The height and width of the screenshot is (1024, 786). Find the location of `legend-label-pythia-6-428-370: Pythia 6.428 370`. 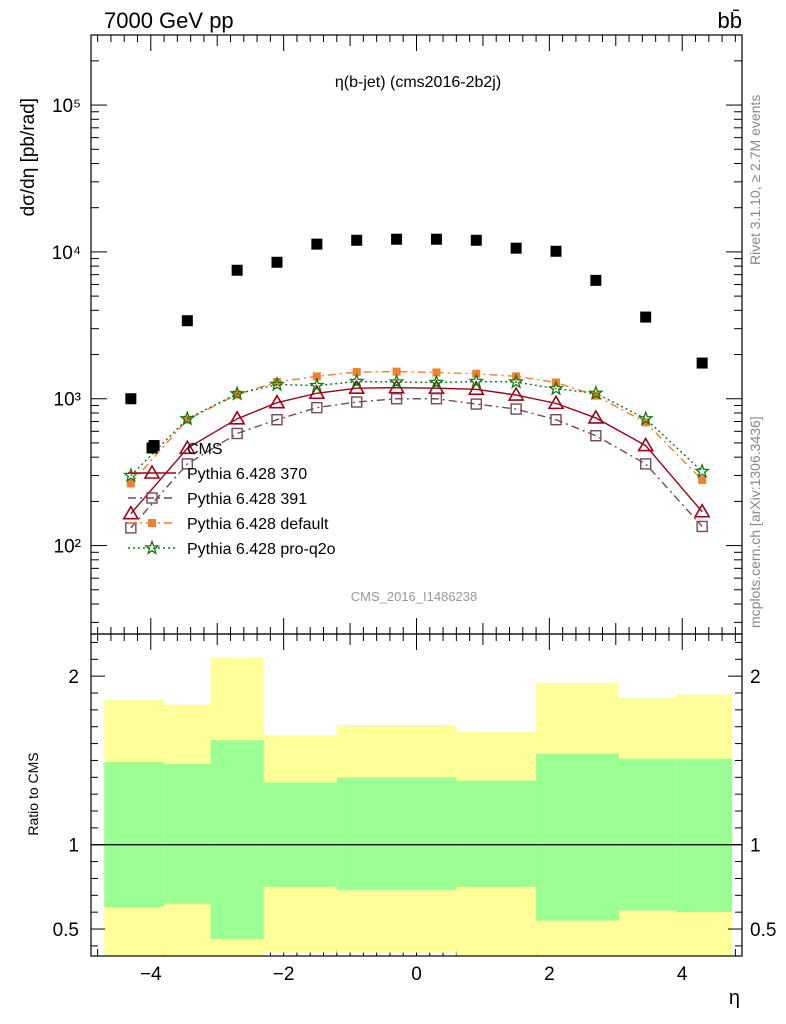

legend-label-pythia-6-428-370: Pythia 6.428 370 is located at coordinates (247, 474).